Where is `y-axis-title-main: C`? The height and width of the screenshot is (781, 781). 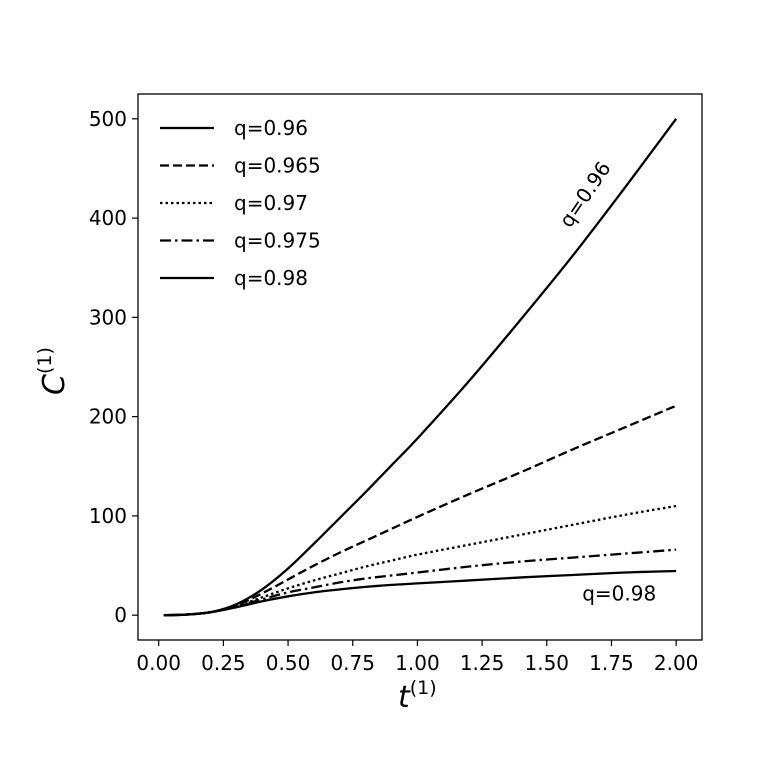
y-axis-title-main: C is located at coordinates (54, 384).